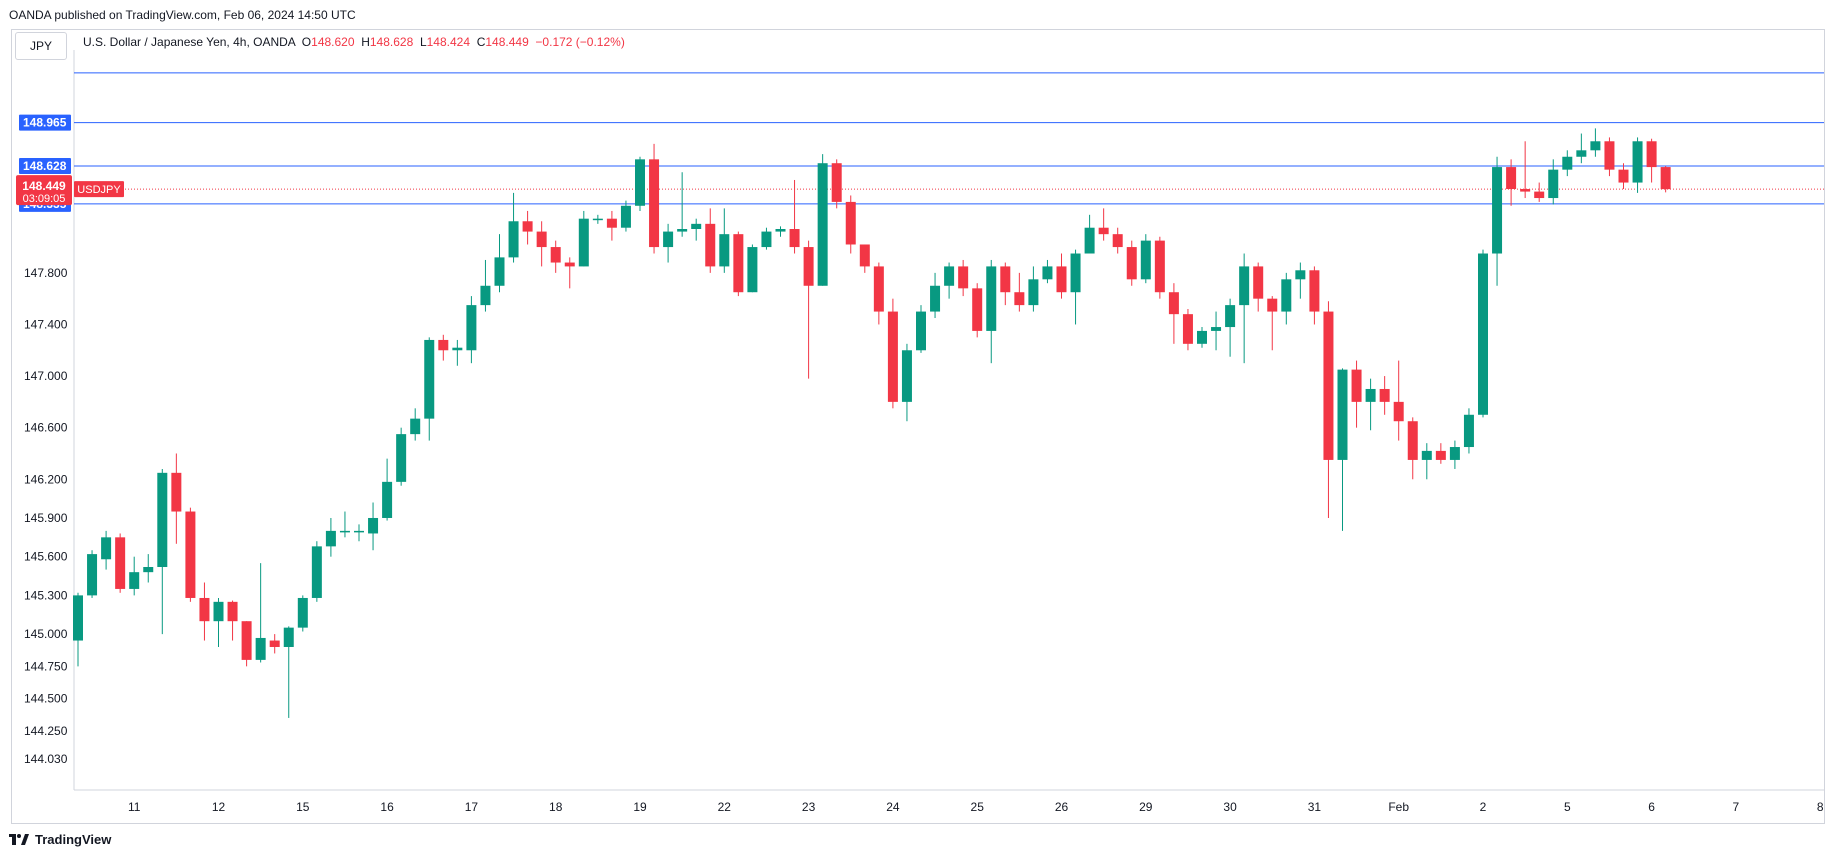 Image resolution: width=1835 pixels, height=857 pixels. Describe the element at coordinates (73, 839) in the screenshot. I see `tradingview-brand: TradingView` at that location.